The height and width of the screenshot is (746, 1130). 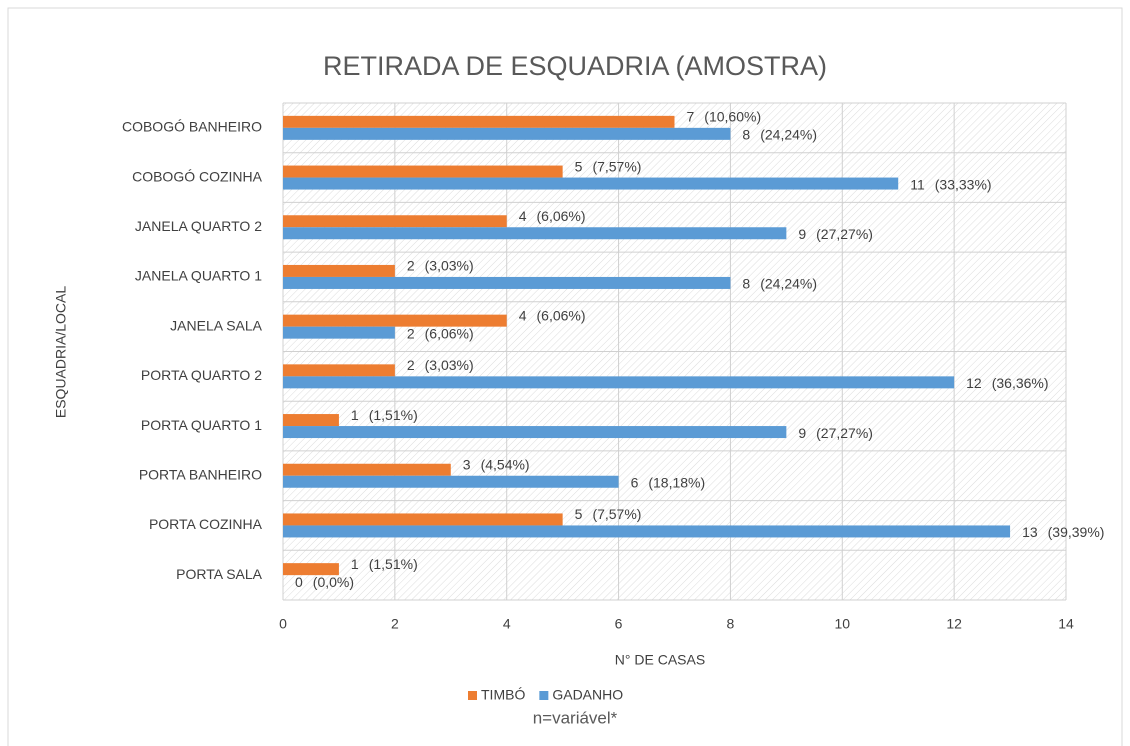 What do you see at coordinates (198, 226) in the screenshot?
I see `y-tick-label: JANELA QUARTO 2` at bounding box center [198, 226].